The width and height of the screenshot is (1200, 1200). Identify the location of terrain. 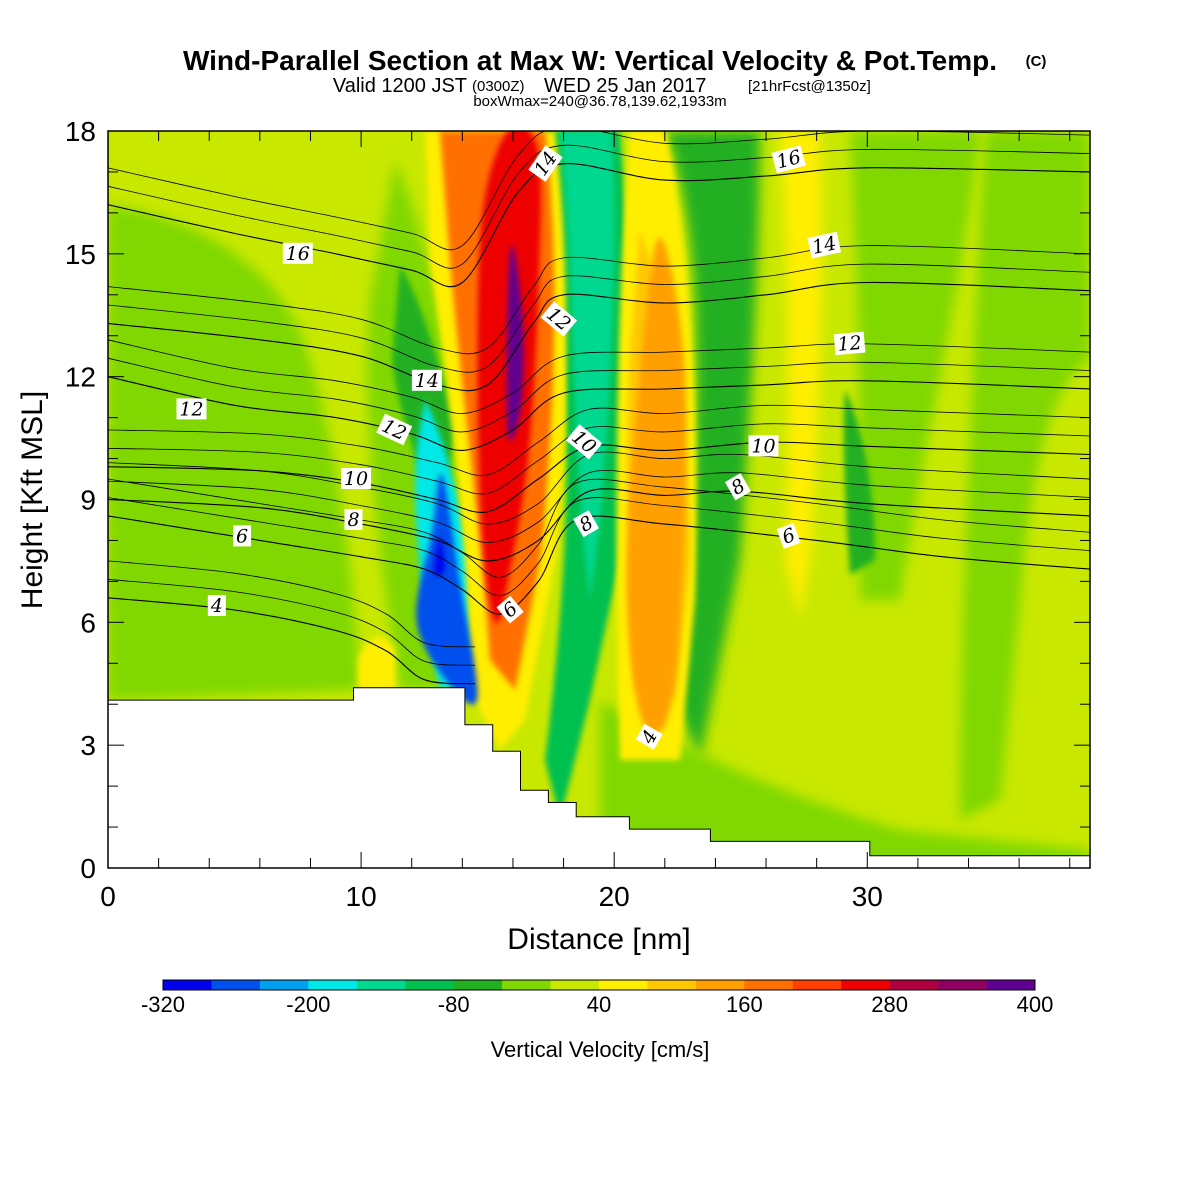
(599, 777).